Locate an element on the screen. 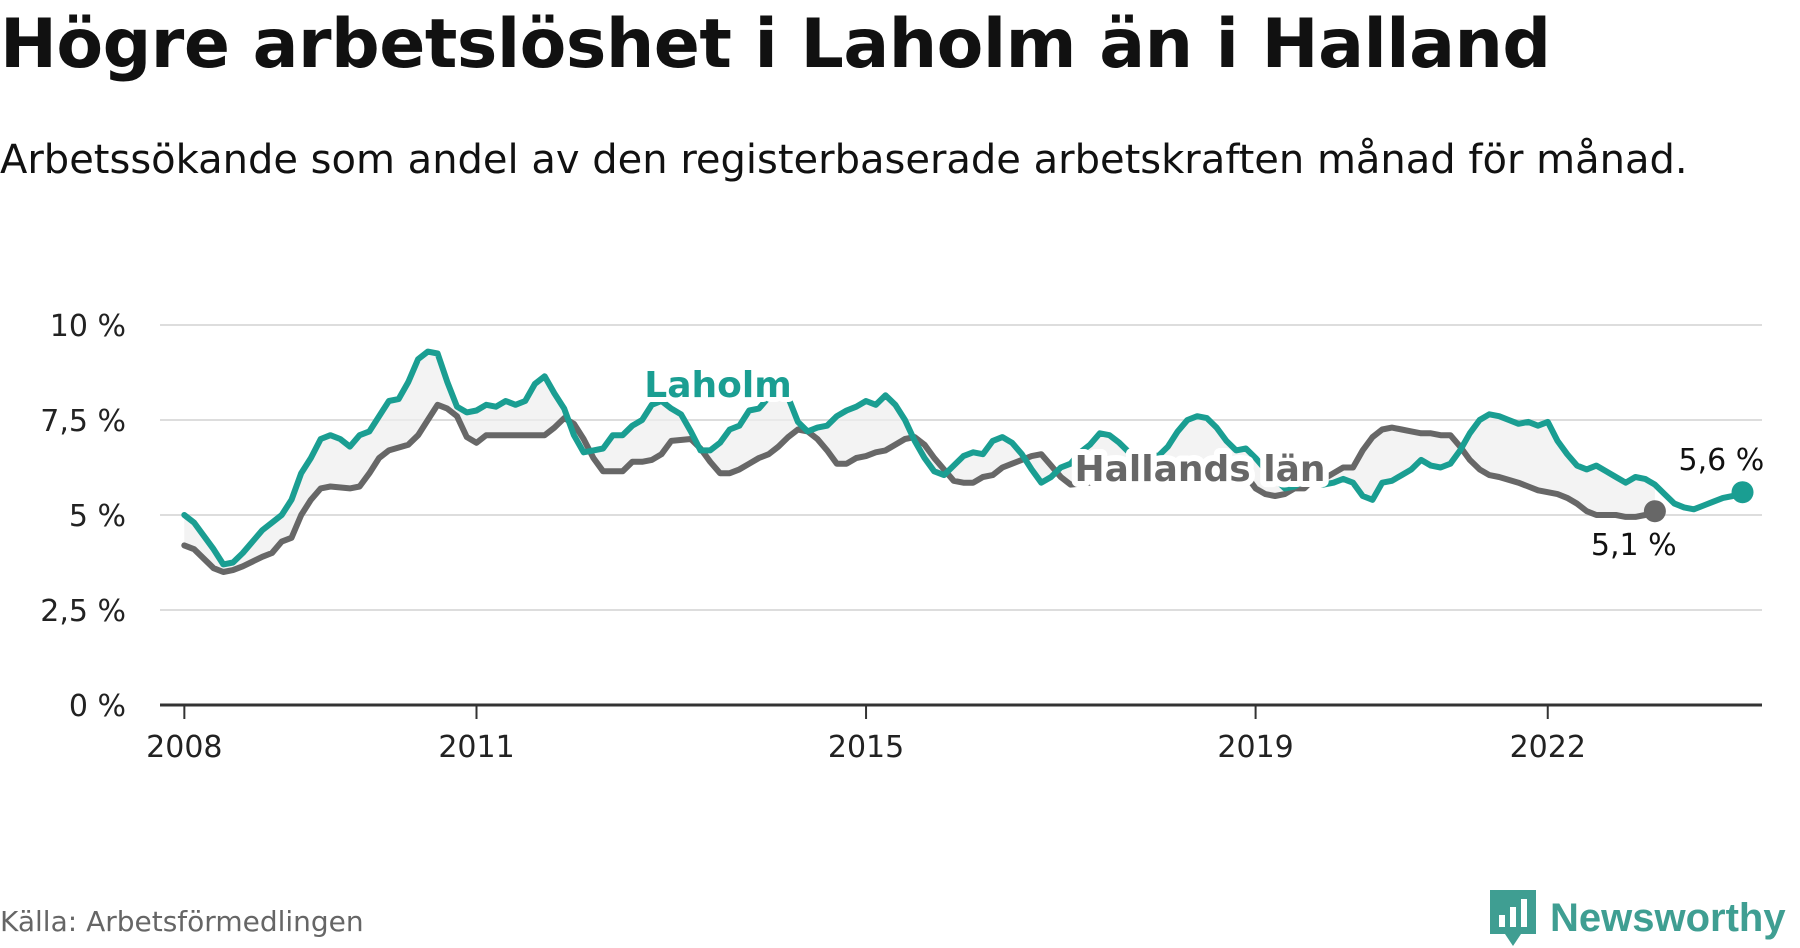 The image size is (1800, 948). y-tick-label-0: 0 % is located at coordinates (97, 706).